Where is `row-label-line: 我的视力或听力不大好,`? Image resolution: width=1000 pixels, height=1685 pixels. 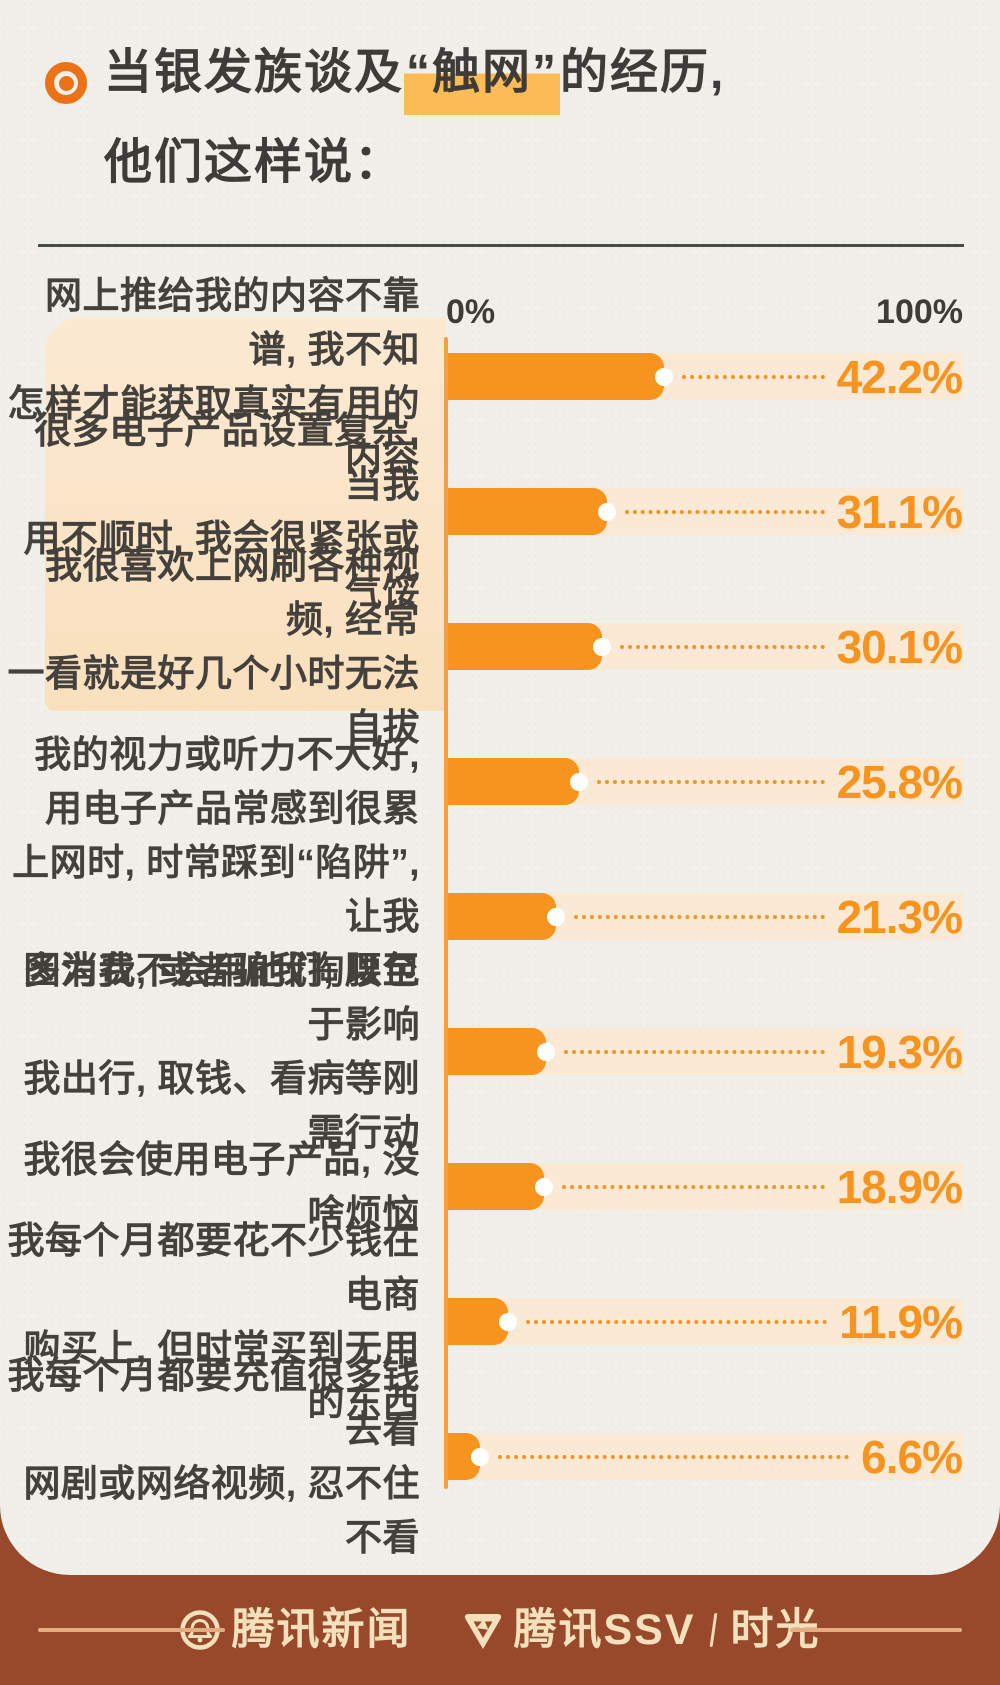 row-label-line: 我的视力或听力不大好, is located at coordinates (227, 754).